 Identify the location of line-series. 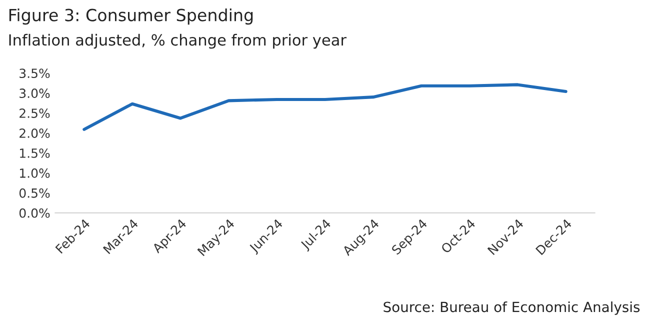
(325, 107).